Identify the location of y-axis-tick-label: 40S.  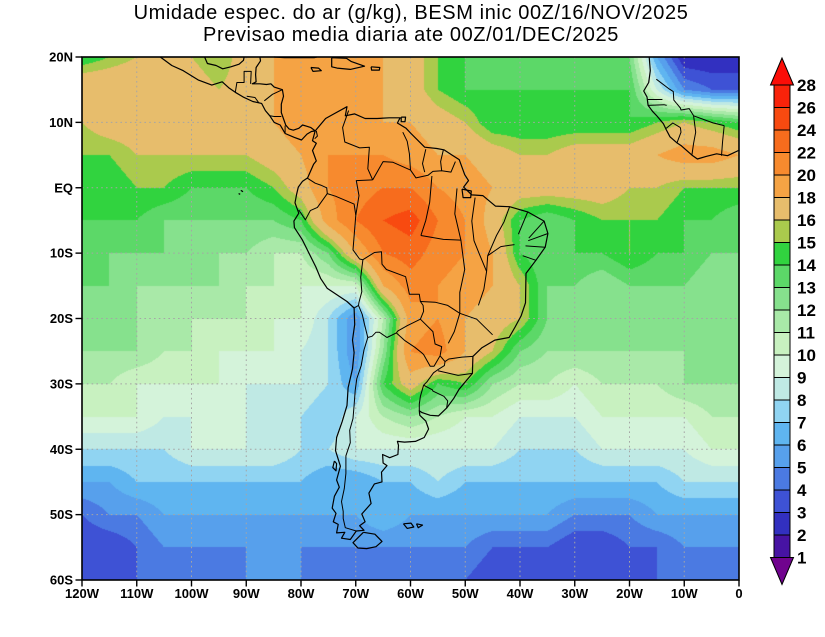
(61, 449).